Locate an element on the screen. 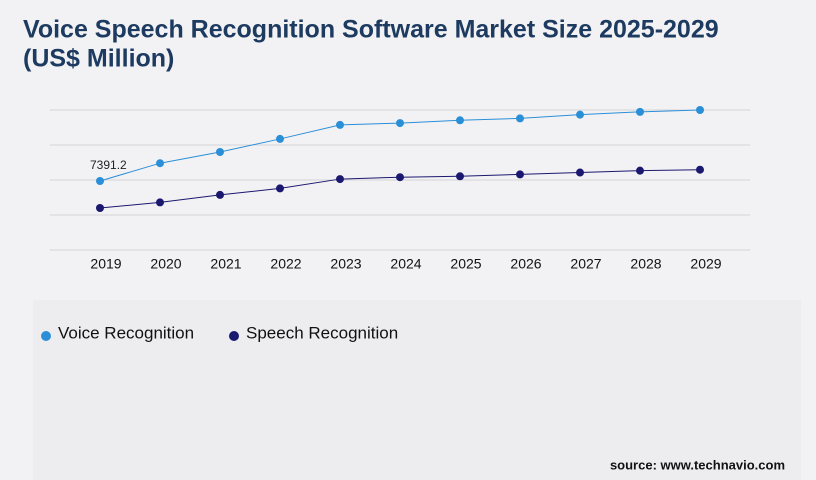 This screenshot has width=816, height=480. x-tick-label: 2023 is located at coordinates (345, 264).